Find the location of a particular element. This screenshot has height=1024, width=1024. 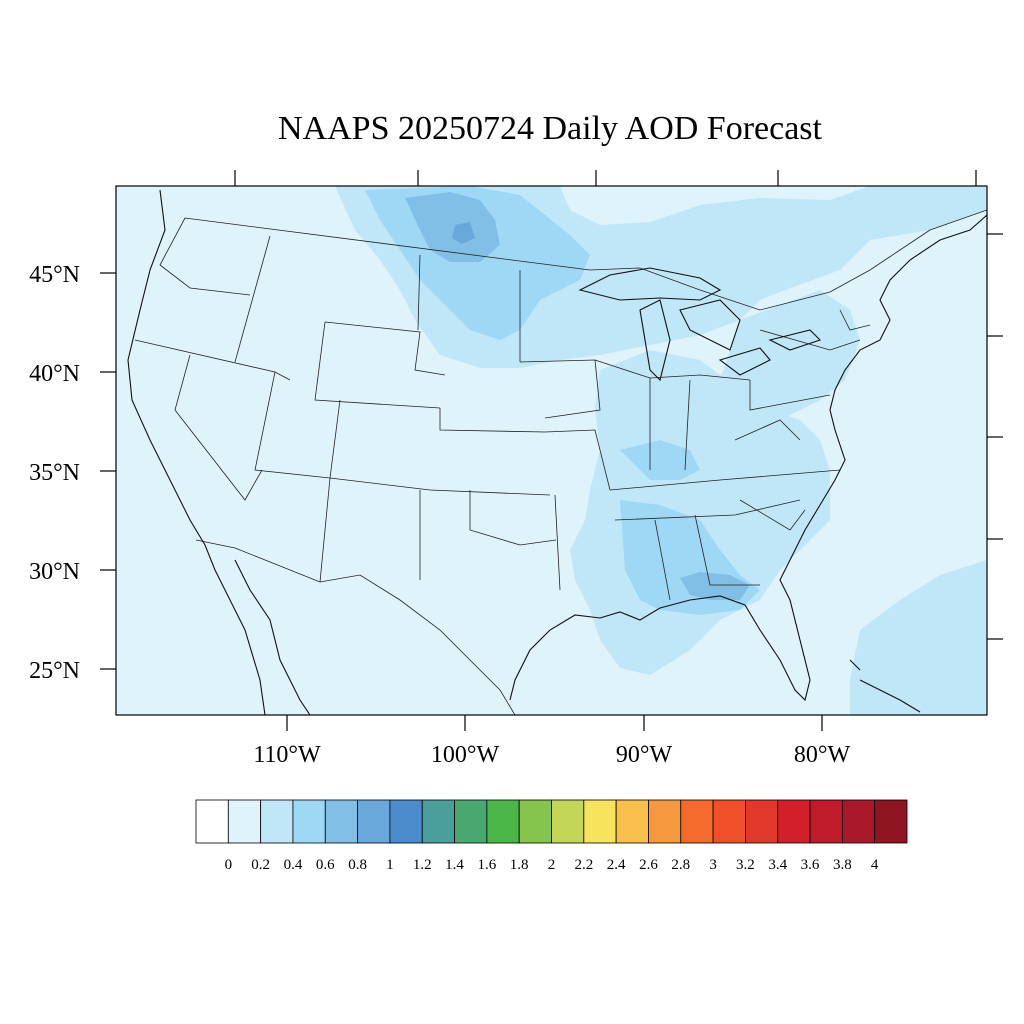

colorbar-tick-label: 3.8 is located at coordinates (842, 865).